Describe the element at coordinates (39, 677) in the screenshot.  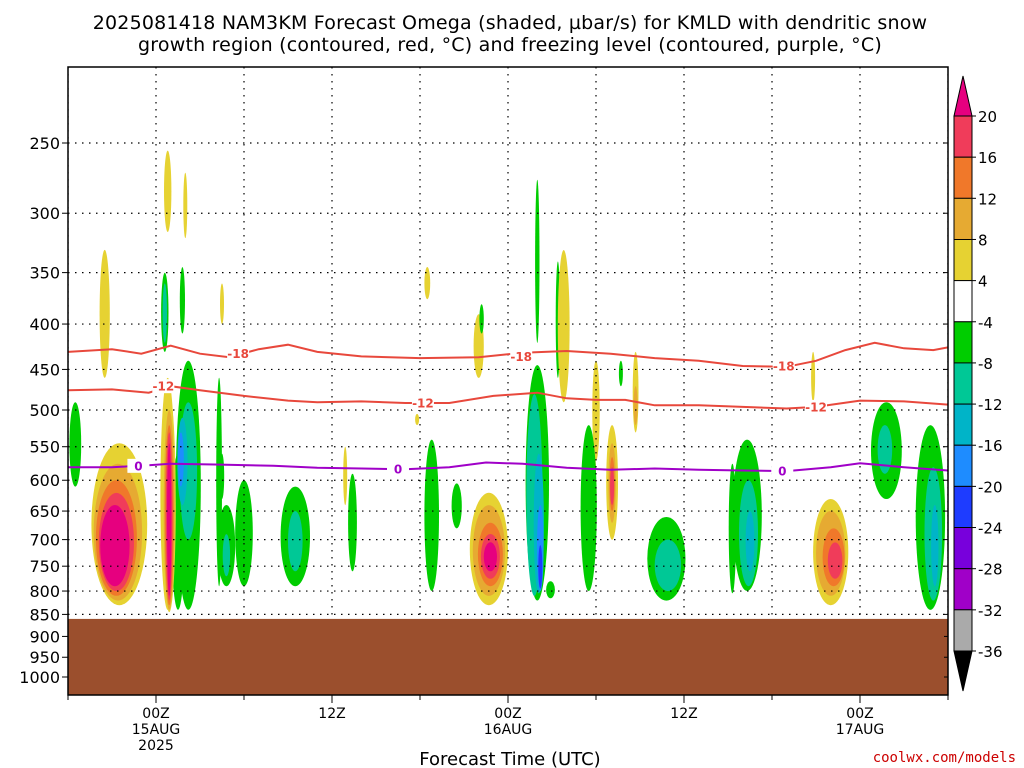
I see `y-tick-label-1000: 1000` at that location.